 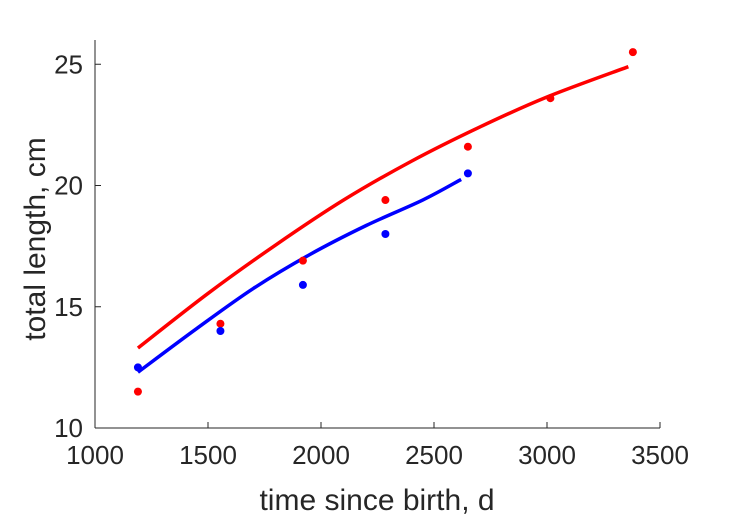 I want to click on x-tick-label: 2000, so click(x=321, y=455).